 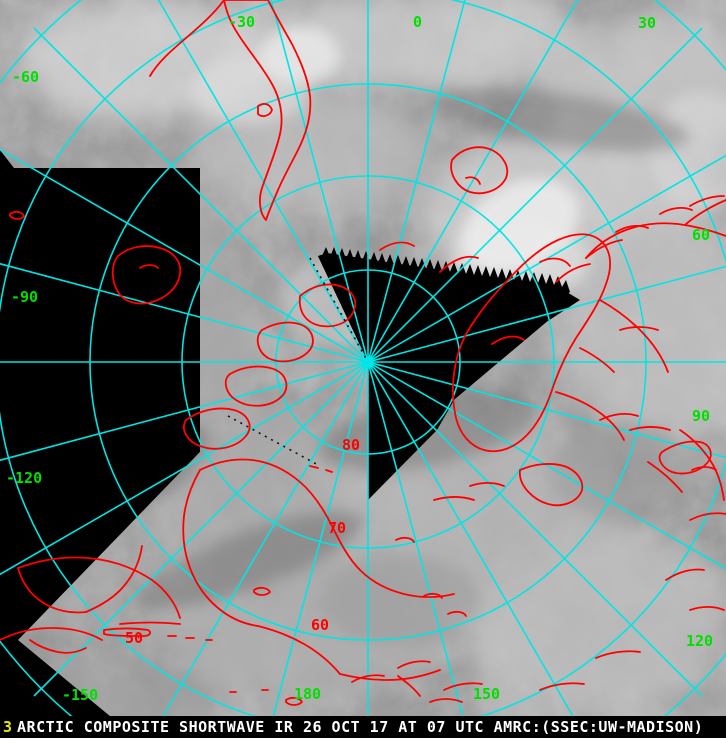 I want to click on lon-label-0: 0, so click(x=418, y=22).